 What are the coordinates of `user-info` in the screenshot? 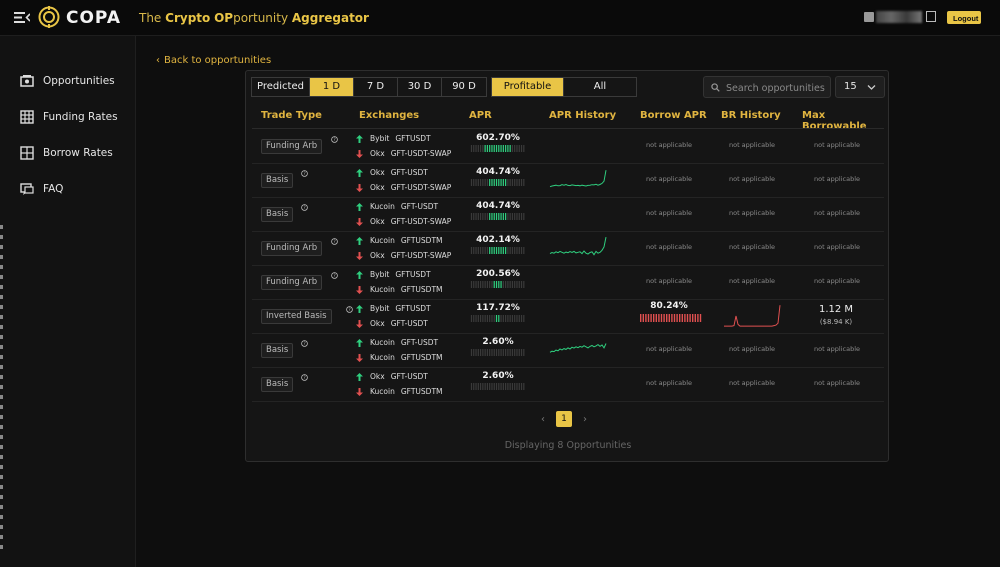 It's located at (901, 17).